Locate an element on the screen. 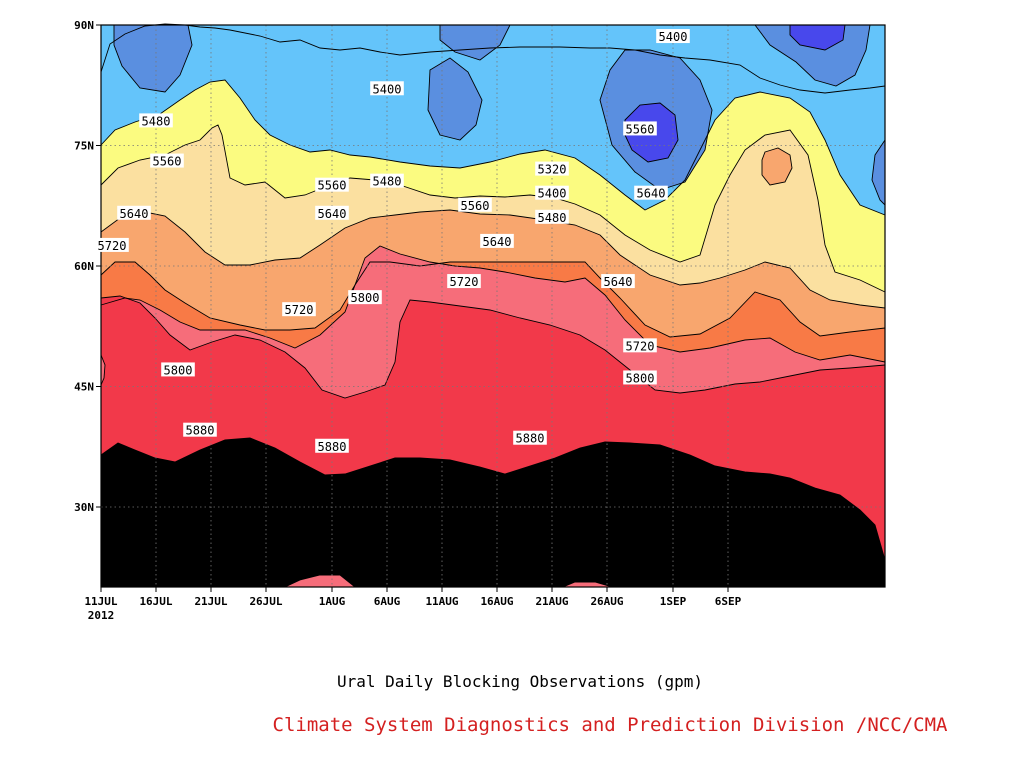  y-tick-label: 45N is located at coordinates (84, 387).